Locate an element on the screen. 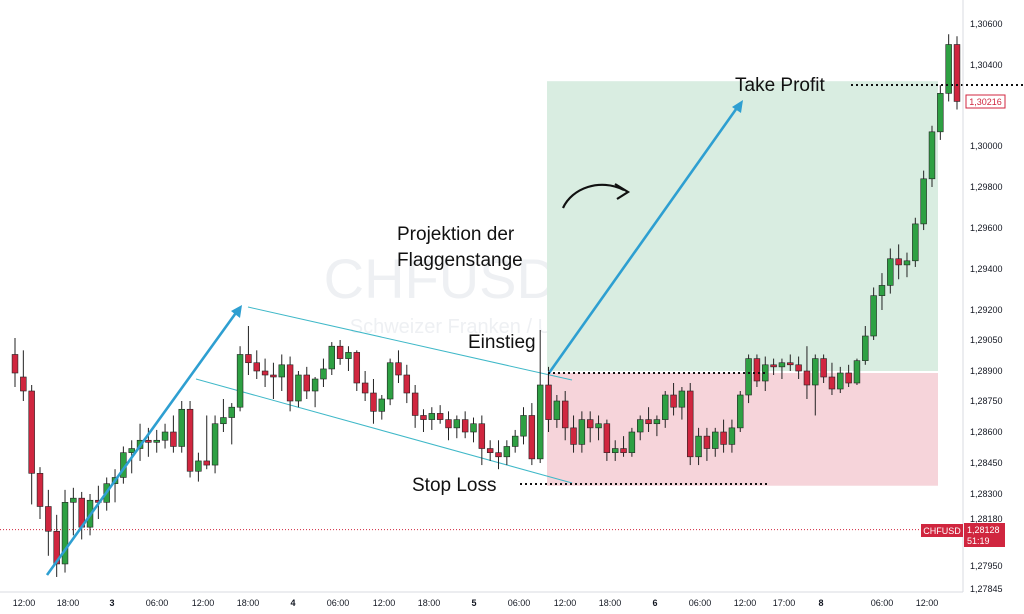 The width and height of the screenshot is (1024, 614). projection-arrowhead is located at coordinates (737, 106).